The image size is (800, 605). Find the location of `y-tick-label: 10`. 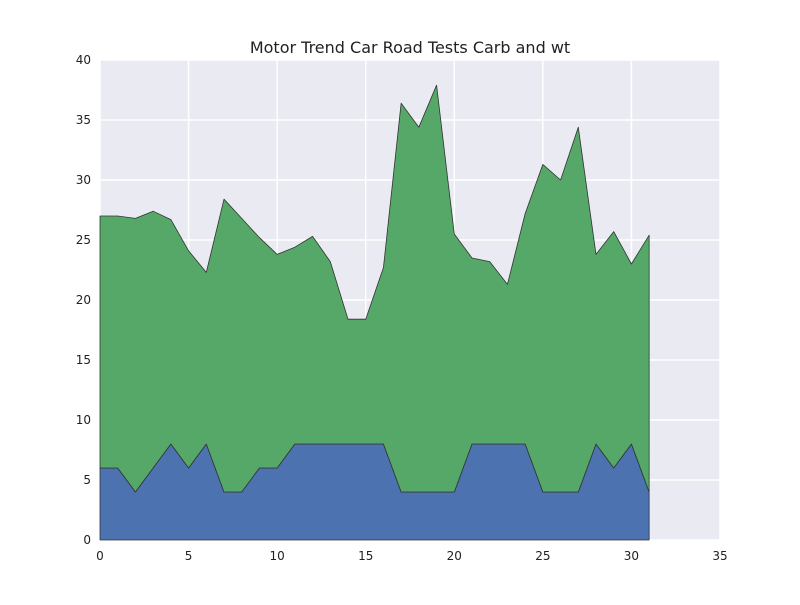

y-tick-label: 10 is located at coordinates (83, 420).